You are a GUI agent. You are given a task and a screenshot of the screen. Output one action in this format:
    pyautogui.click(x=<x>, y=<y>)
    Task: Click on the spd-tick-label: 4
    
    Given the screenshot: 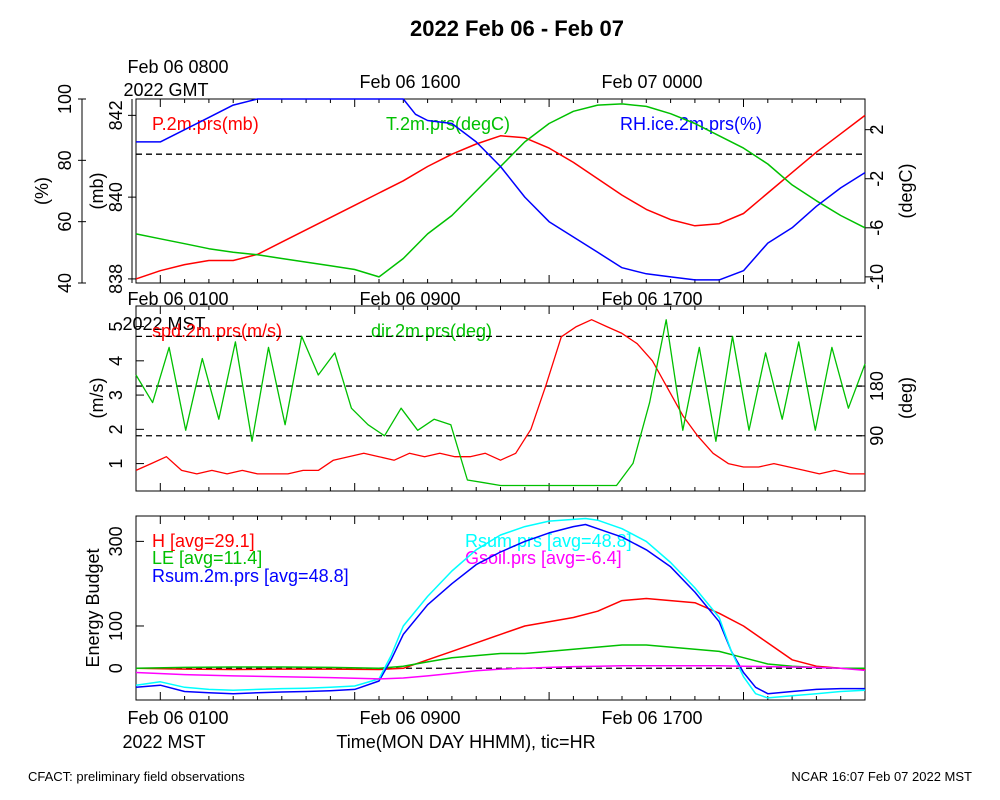 What is the action you would take?
    pyautogui.click(x=116, y=361)
    